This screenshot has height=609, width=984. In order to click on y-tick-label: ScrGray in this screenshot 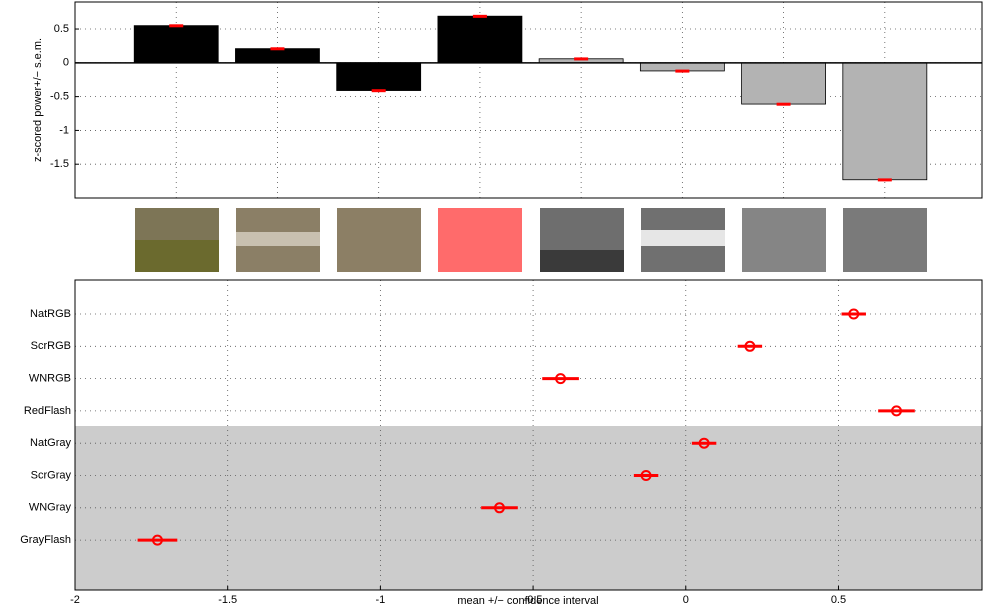, I will do `click(51, 475)`.